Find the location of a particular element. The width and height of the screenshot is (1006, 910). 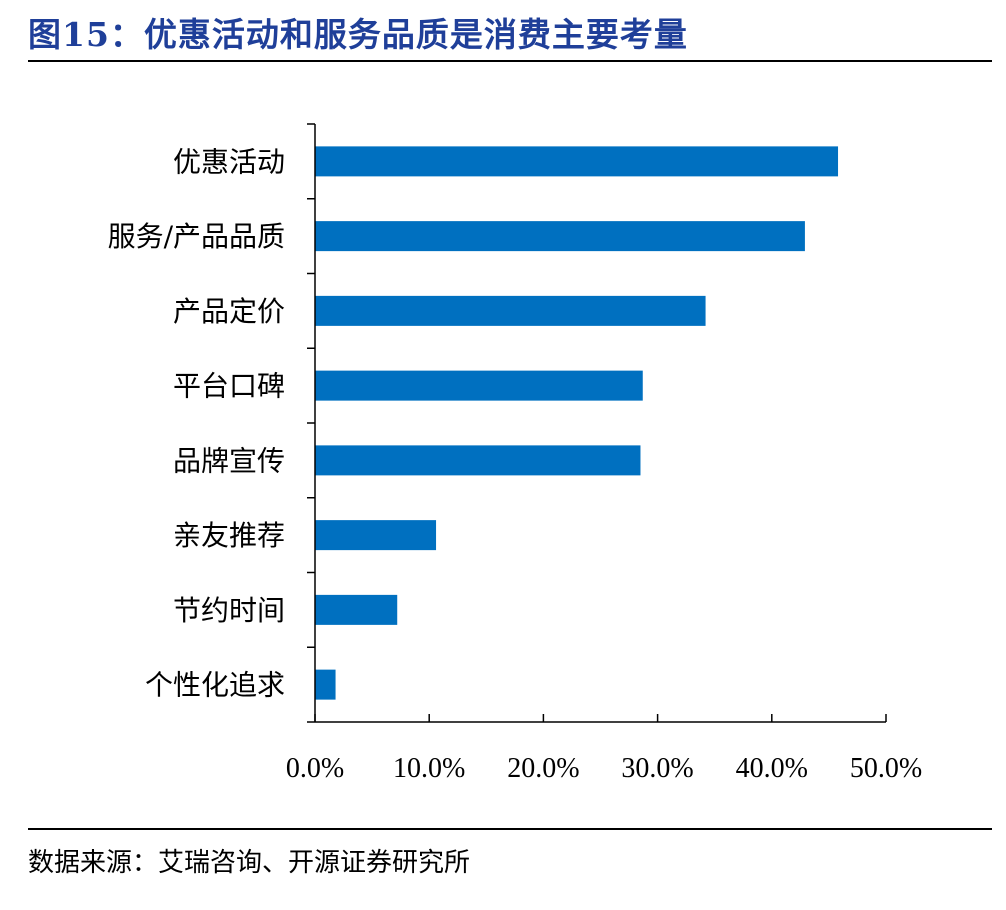

value-tick-label: 40.0% is located at coordinates (772, 768).